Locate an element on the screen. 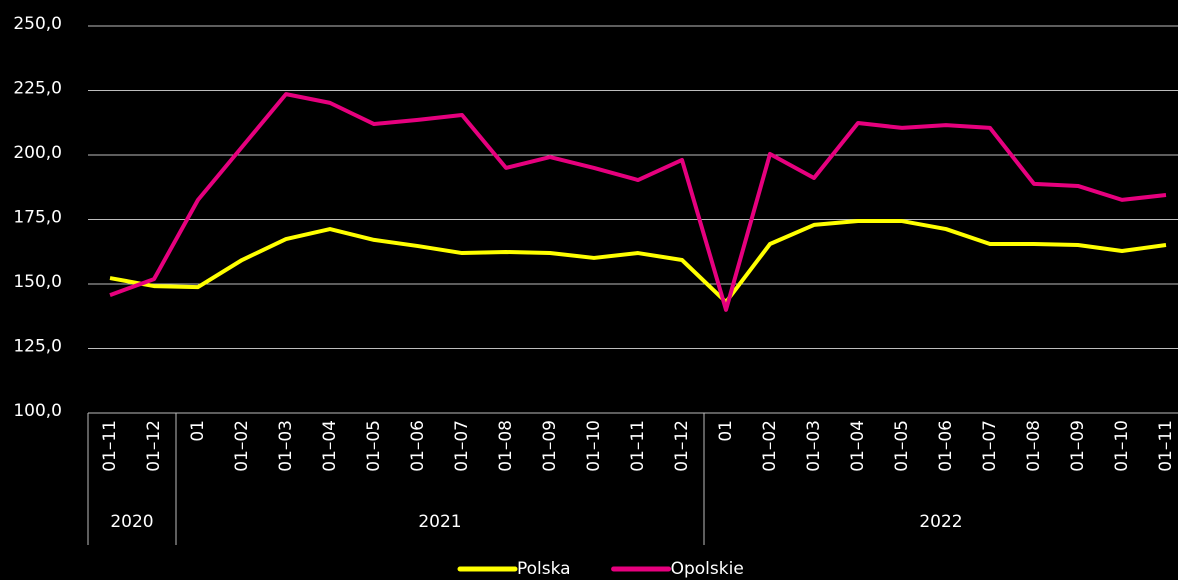  y-tick-label: 200,0 is located at coordinates (37, 153).